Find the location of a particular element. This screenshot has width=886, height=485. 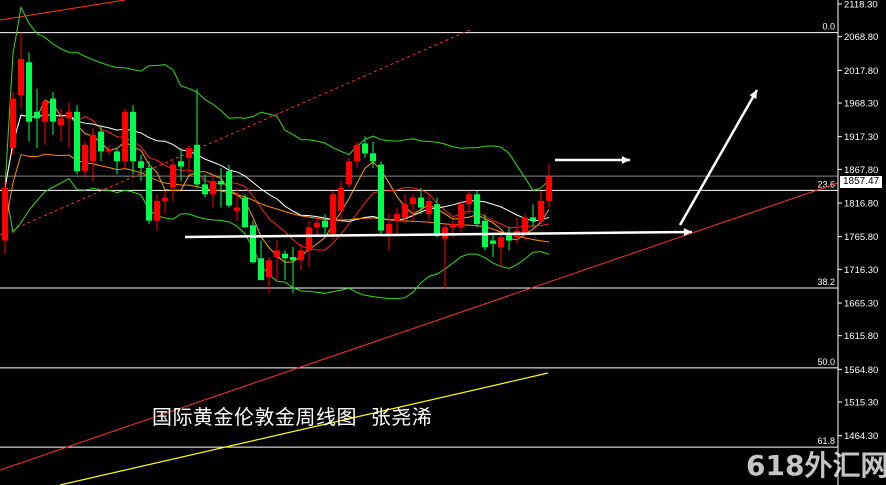

ma-20-line is located at coordinates (277, 168).